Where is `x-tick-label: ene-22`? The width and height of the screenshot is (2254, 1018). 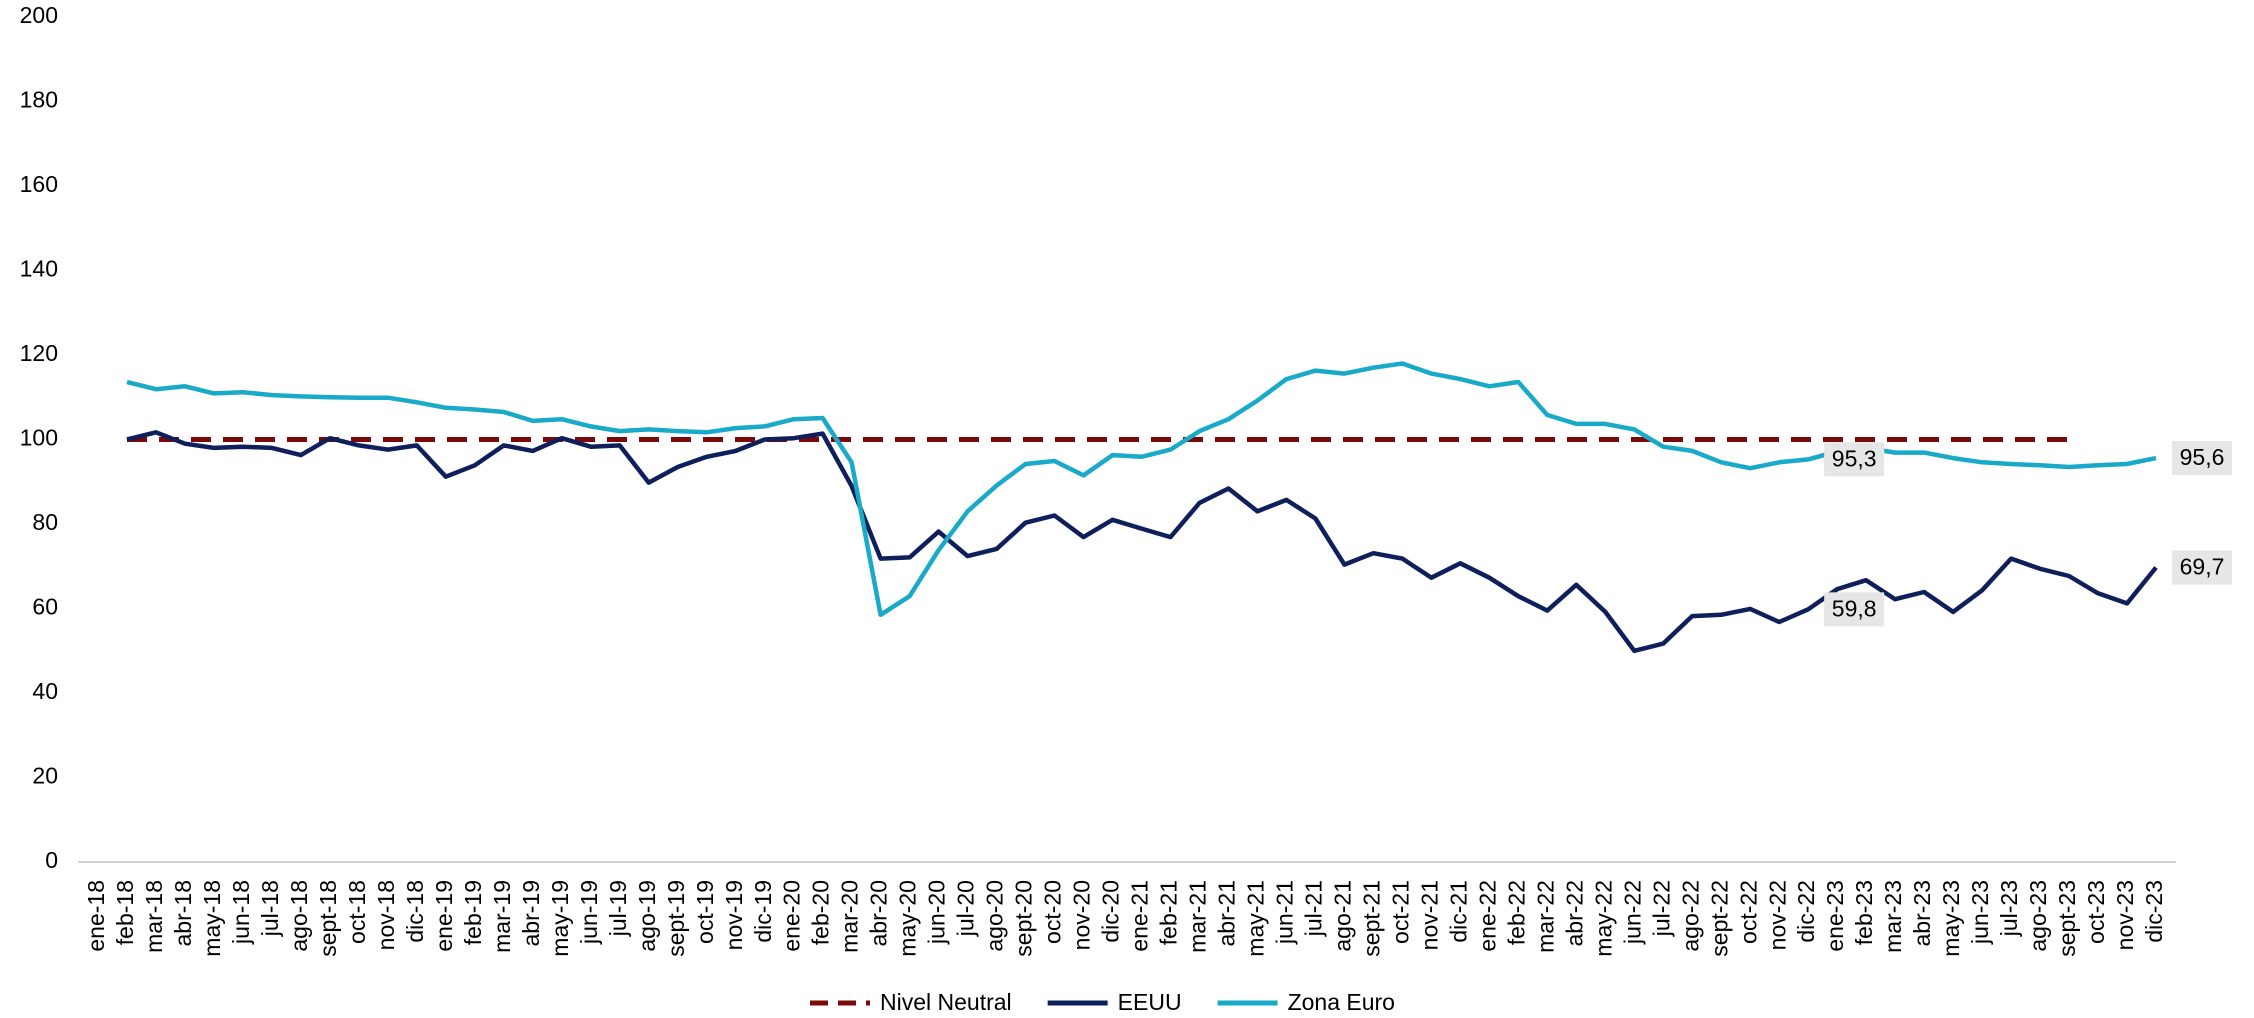
x-tick-label: ene-22 is located at coordinates (1487, 916).